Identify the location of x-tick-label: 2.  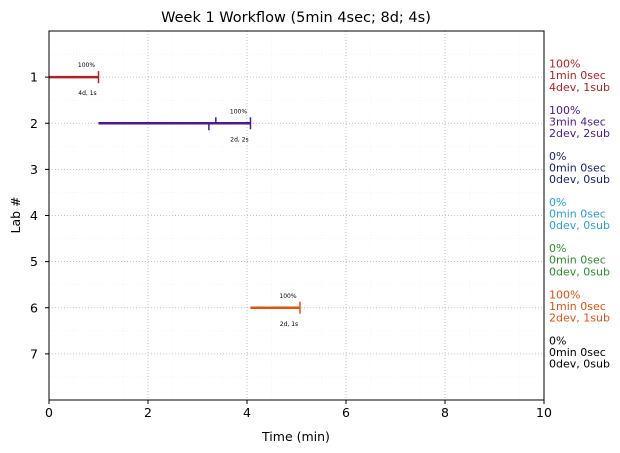
(148, 412).